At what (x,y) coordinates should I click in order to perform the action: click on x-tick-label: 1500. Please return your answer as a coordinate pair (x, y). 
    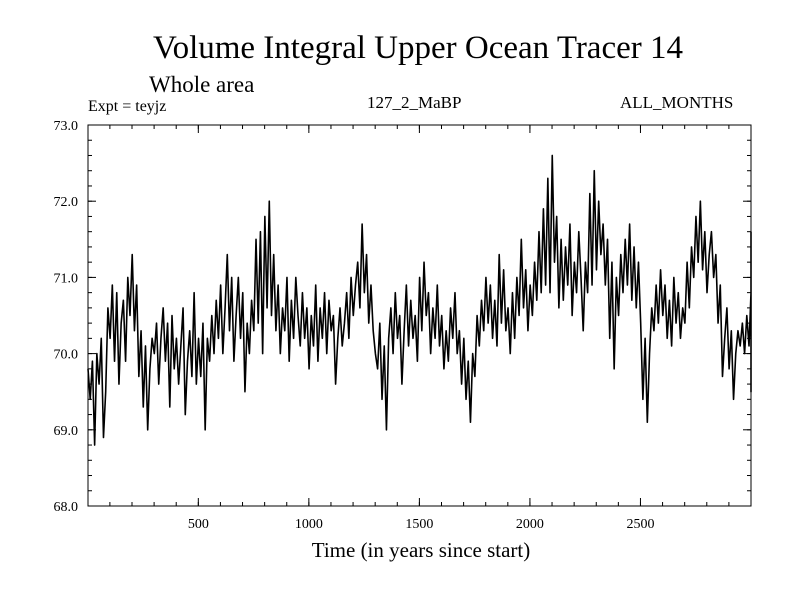
    Looking at the image, I should click on (419, 524).